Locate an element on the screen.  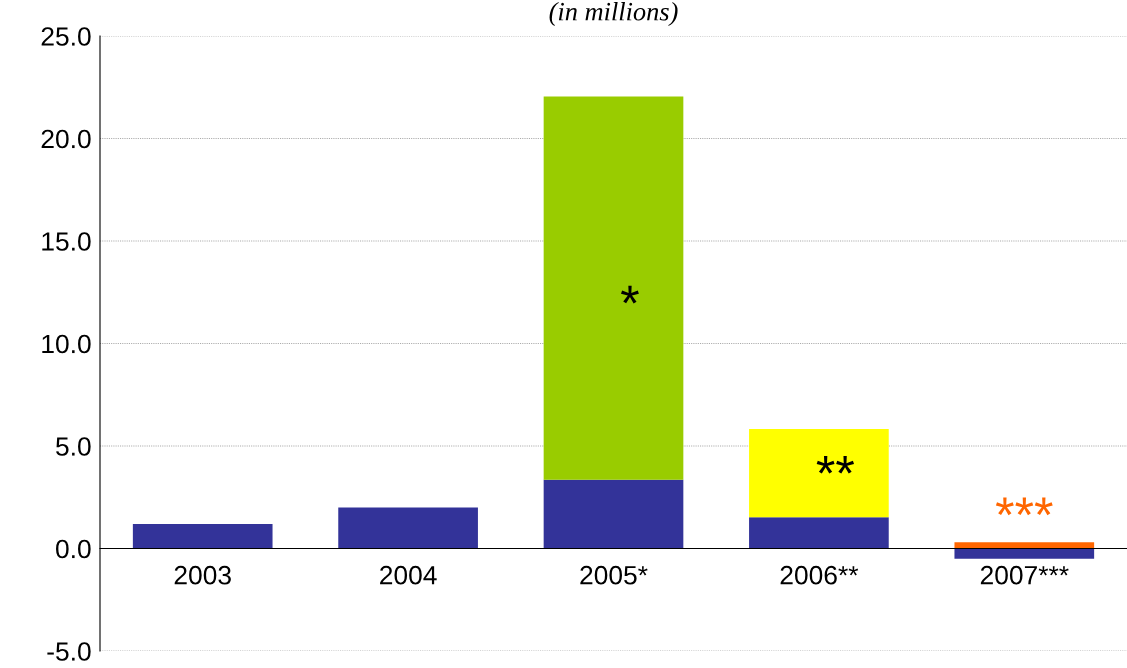
x-tick-label: 2007*** is located at coordinates (1024, 575).